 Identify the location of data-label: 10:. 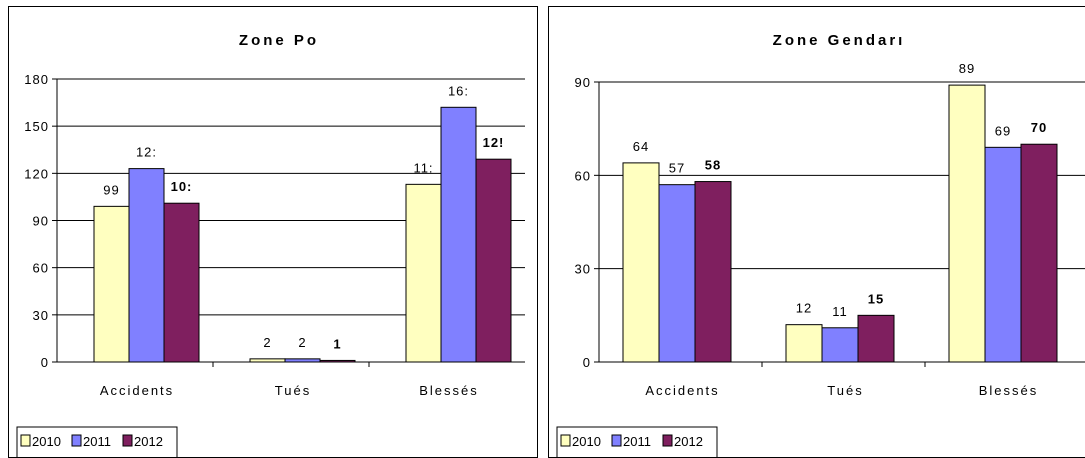
(182, 186).